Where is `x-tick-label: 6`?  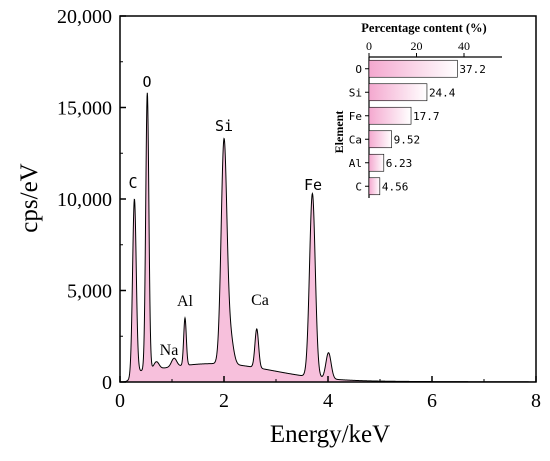 x-tick-label: 6 is located at coordinates (432, 401).